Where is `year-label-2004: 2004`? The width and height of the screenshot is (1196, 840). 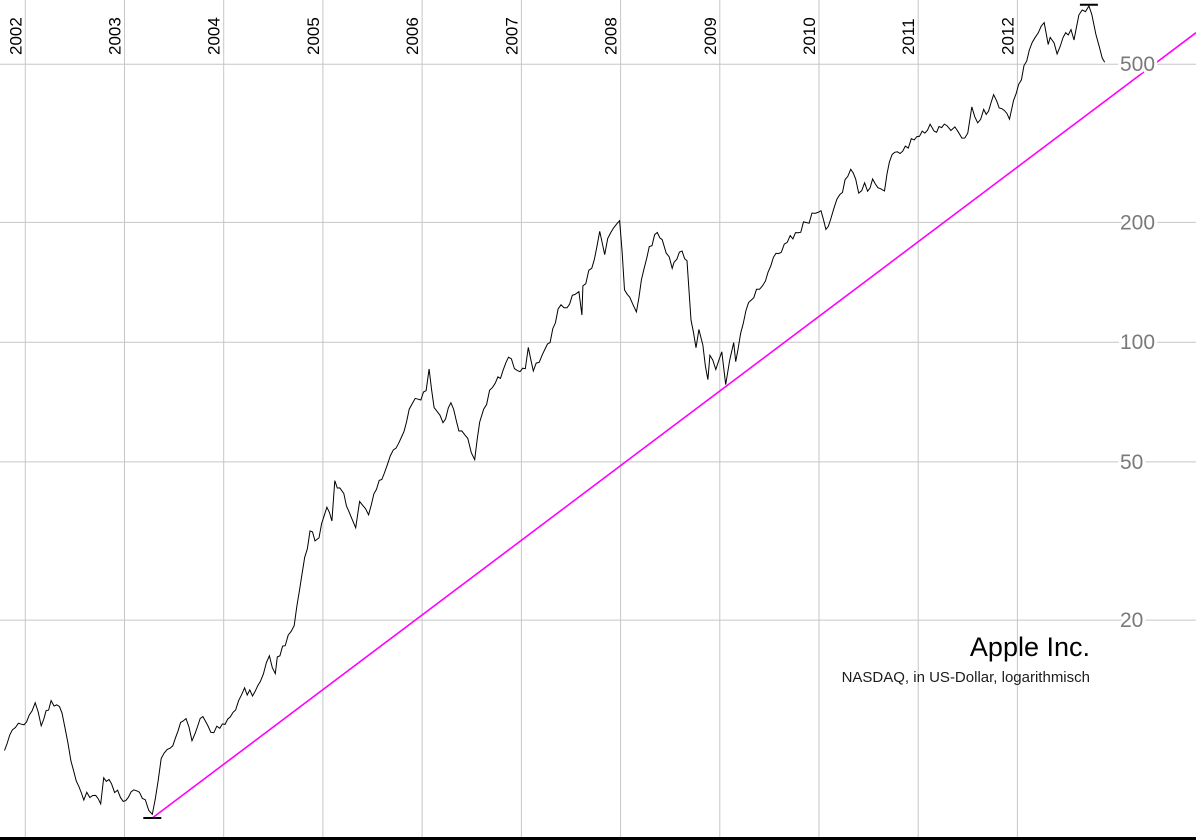 year-label-2004: 2004 is located at coordinates (214, 36).